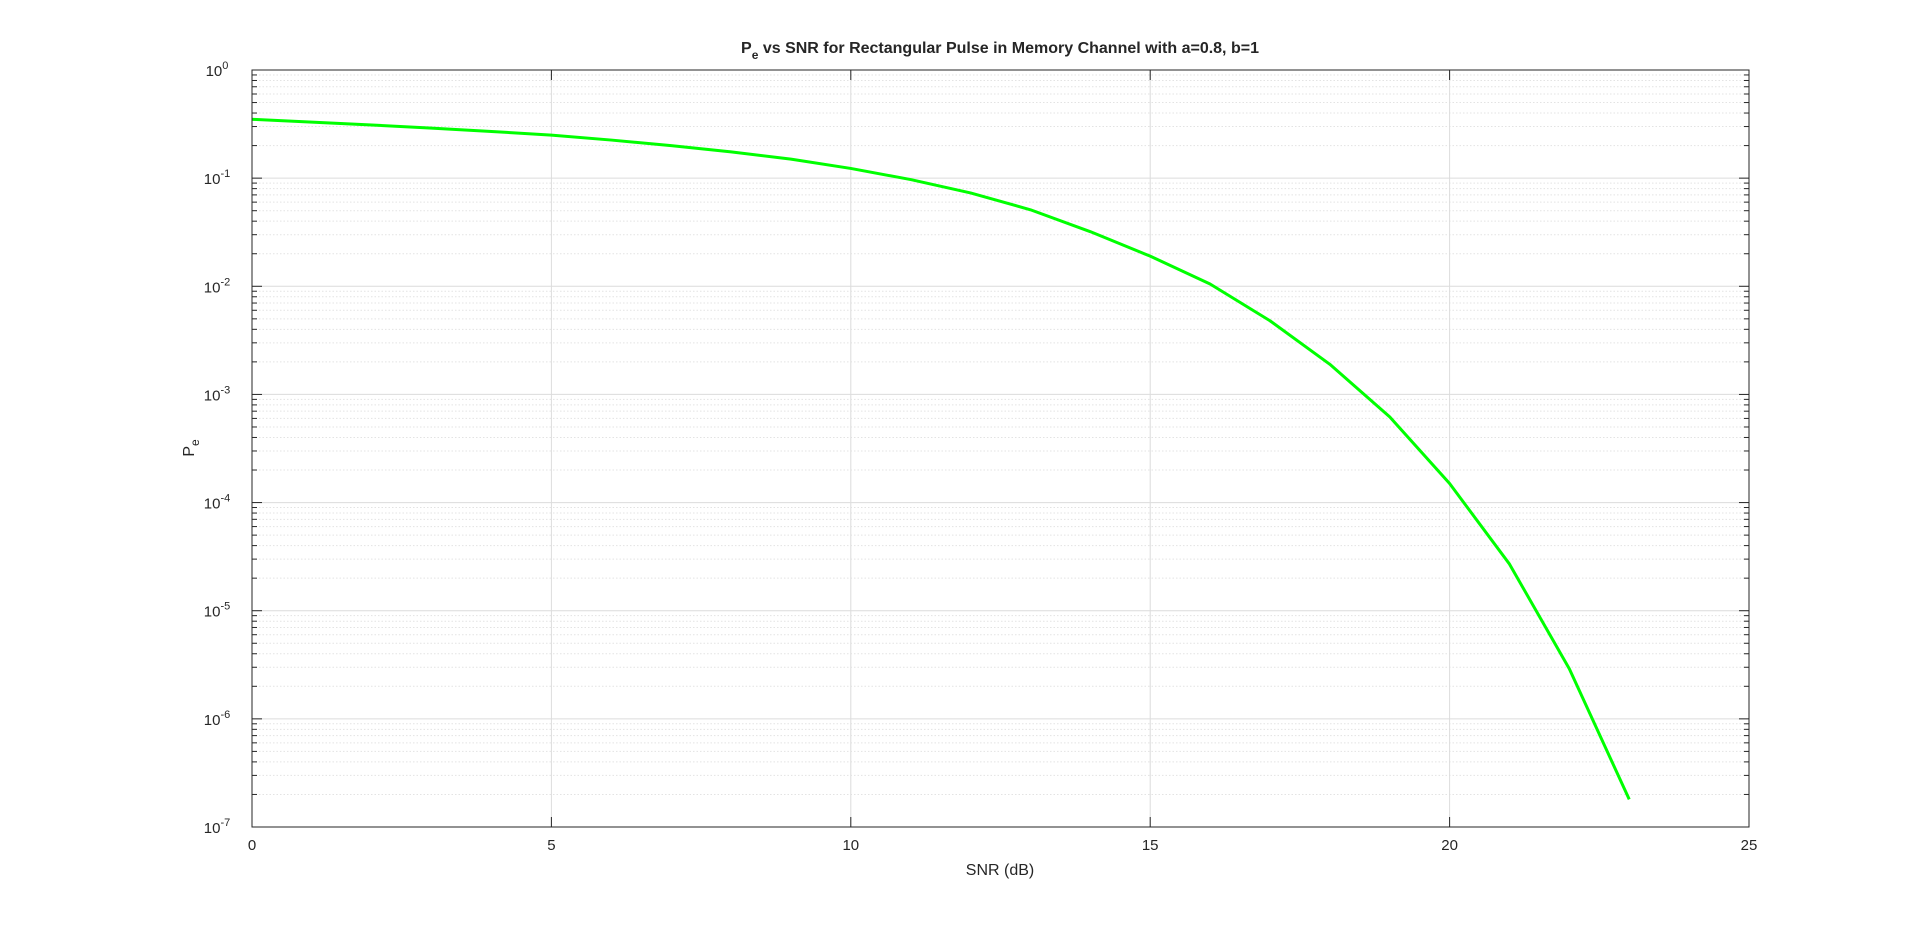  What do you see at coordinates (189, 451) in the screenshot?
I see `y-axis-label-main: P` at bounding box center [189, 451].